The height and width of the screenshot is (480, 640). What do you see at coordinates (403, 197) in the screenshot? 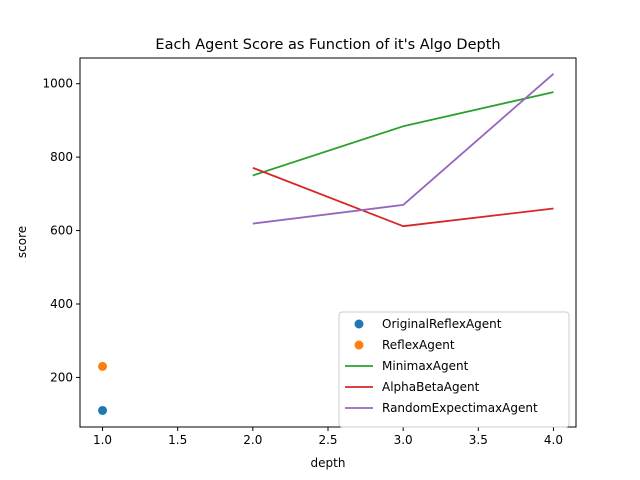
I see `series-line-alphabetaagent` at bounding box center [403, 197].